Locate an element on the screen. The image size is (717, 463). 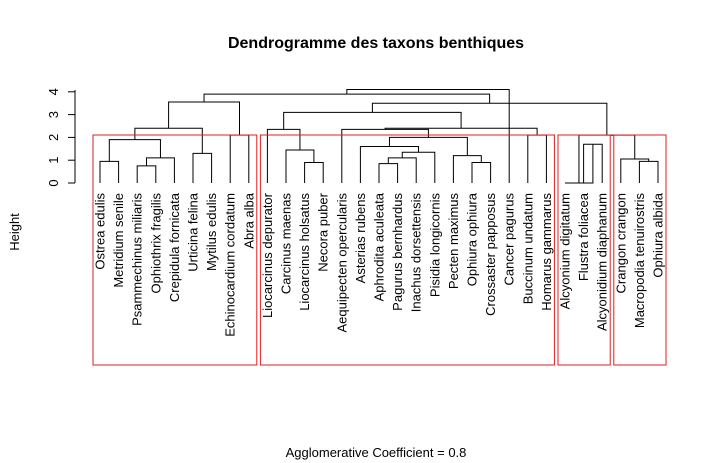
leaf-label: Crepidula fornicata is located at coordinates (174, 247).